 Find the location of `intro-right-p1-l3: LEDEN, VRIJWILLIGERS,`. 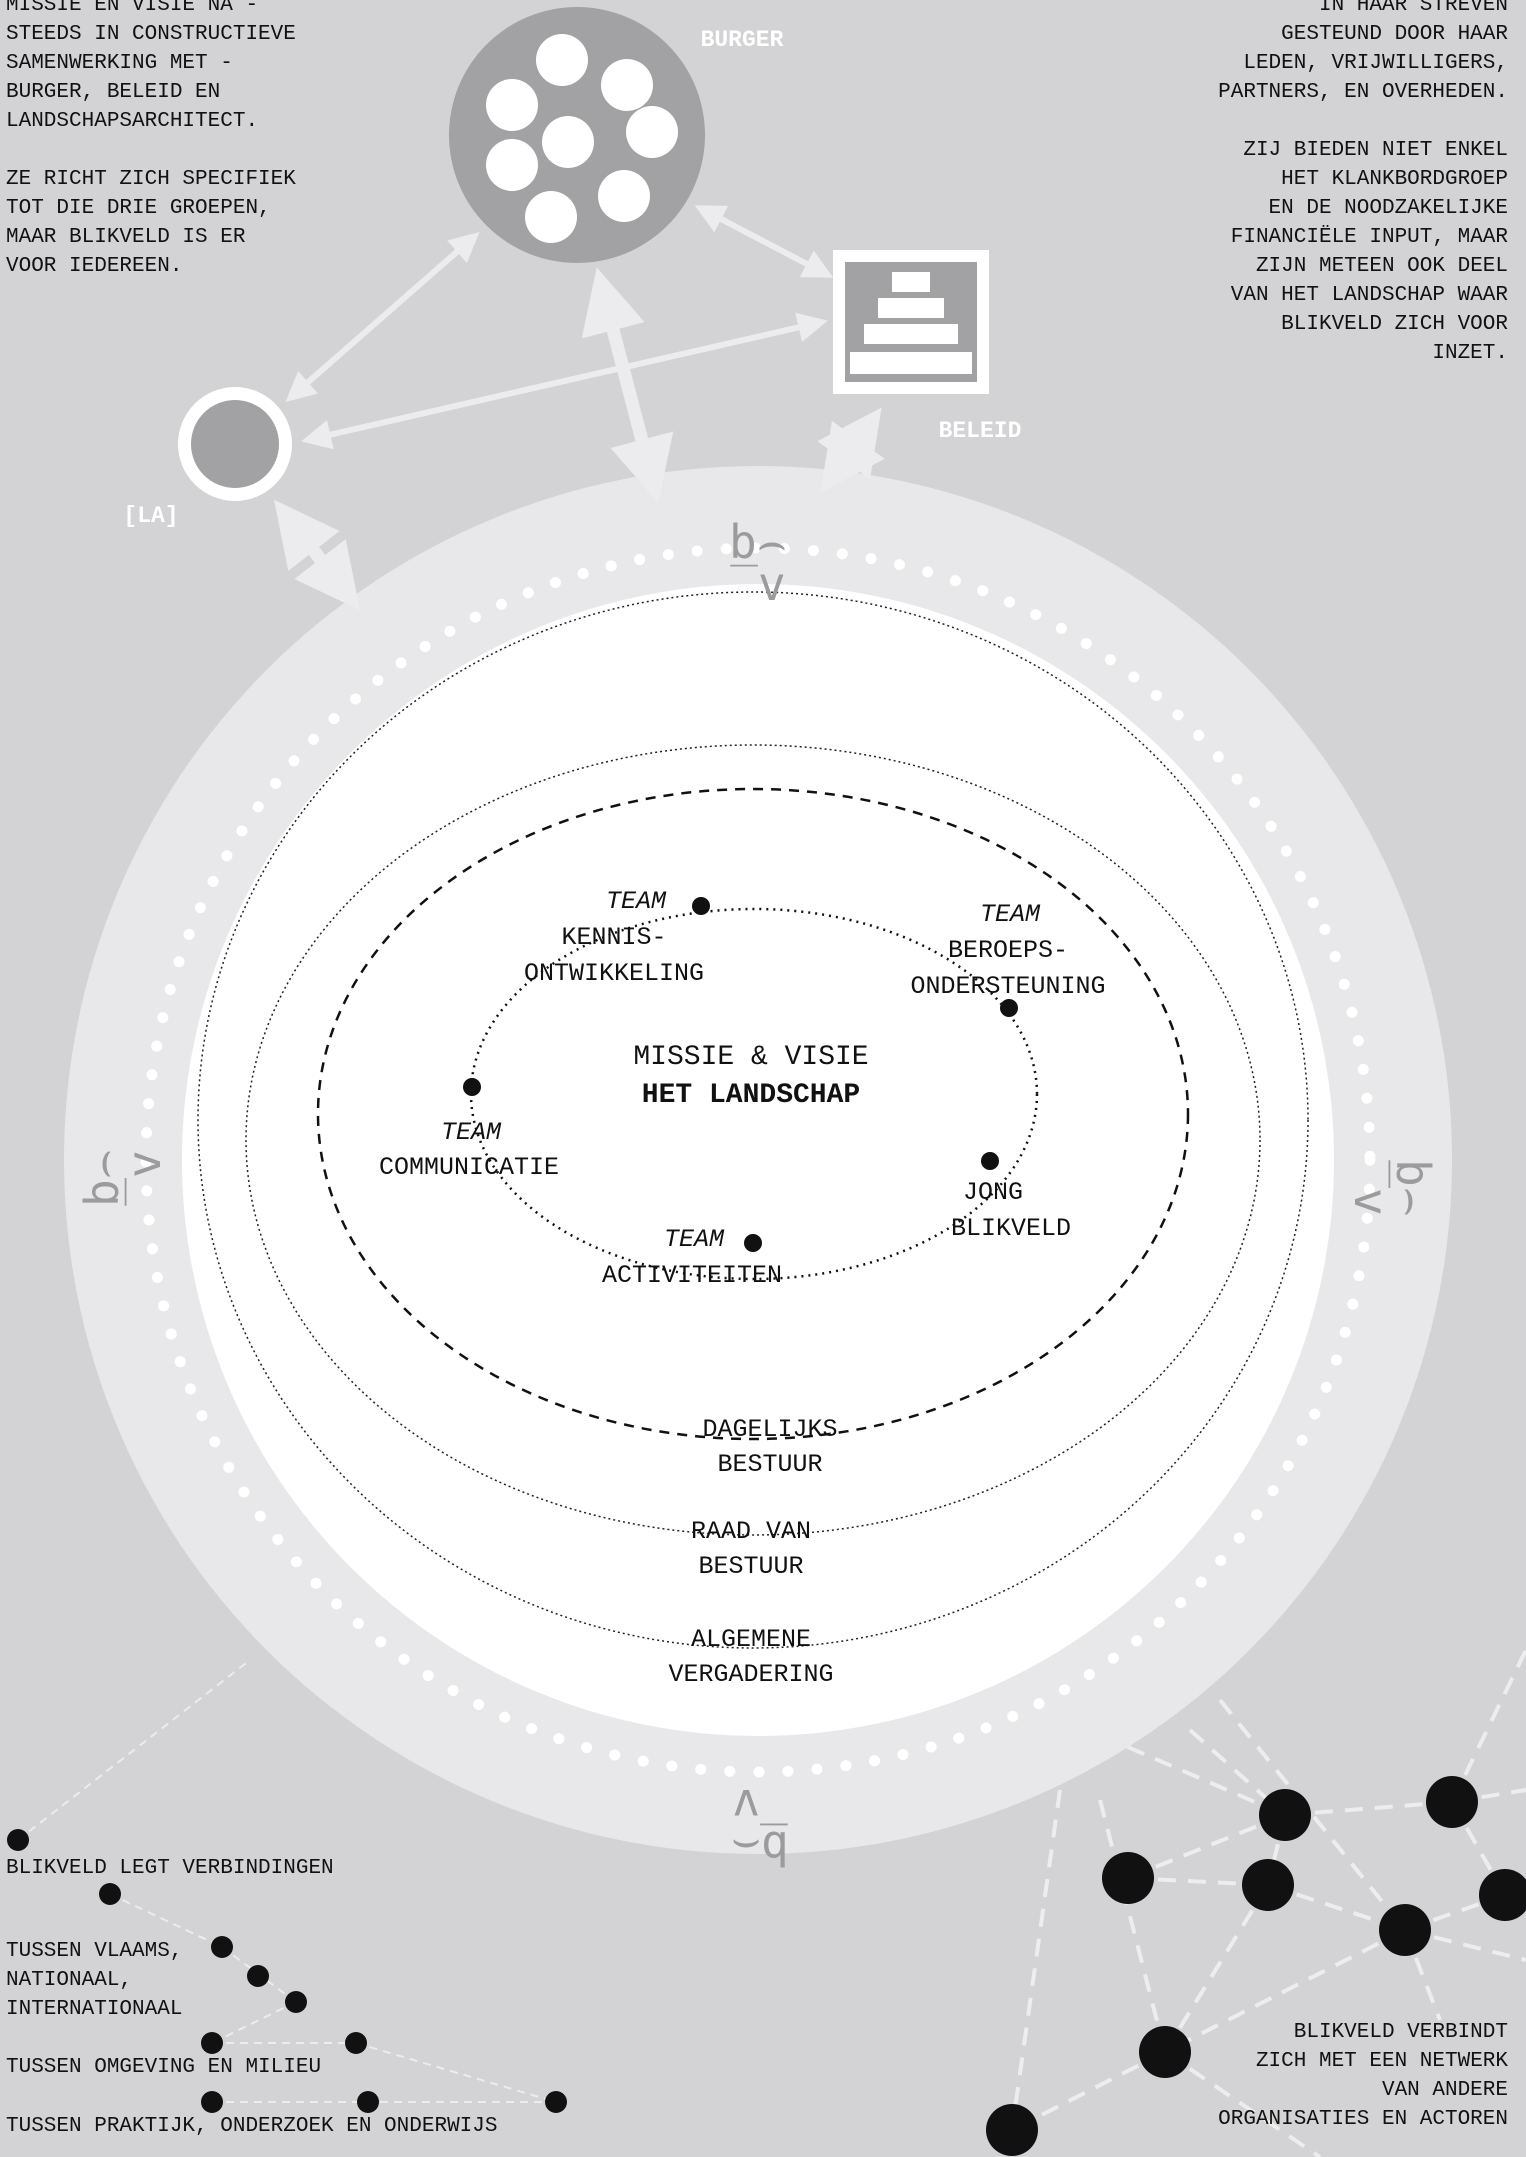

intro-right-p1-l3: LEDEN, VRIJWILLIGERS, is located at coordinates (1375, 63).